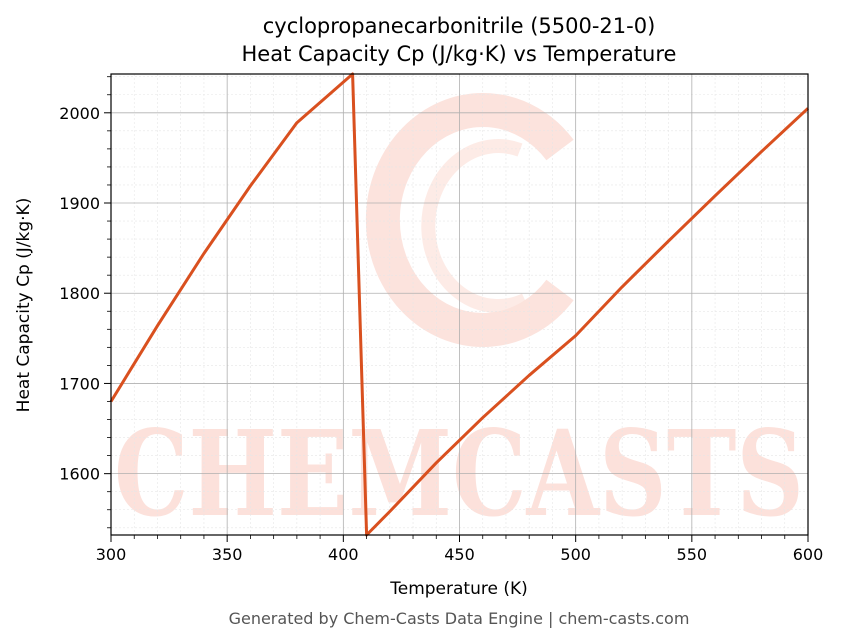 Image resolution: width=843 pixels, height=644 pixels. I want to click on y-tick-label: 2000, so click(79, 113).